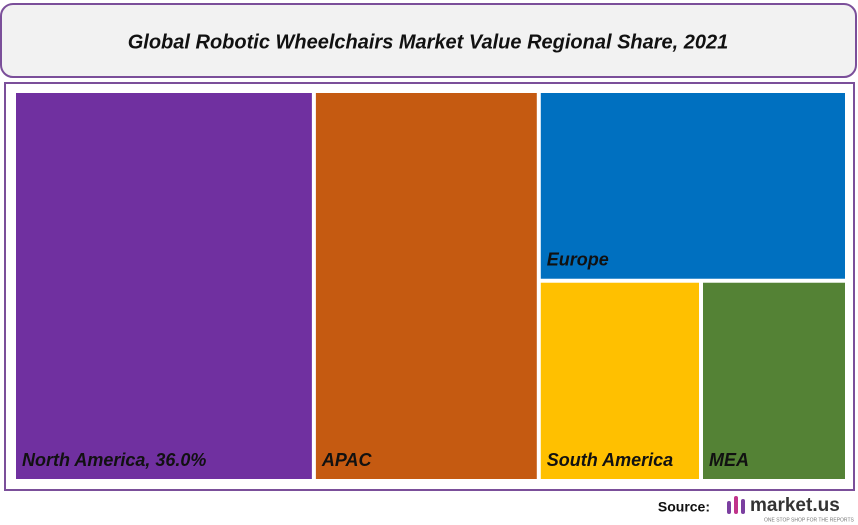 The width and height of the screenshot is (858, 525). Describe the element at coordinates (729, 460) in the screenshot. I see `cell-label: MEA` at that location.